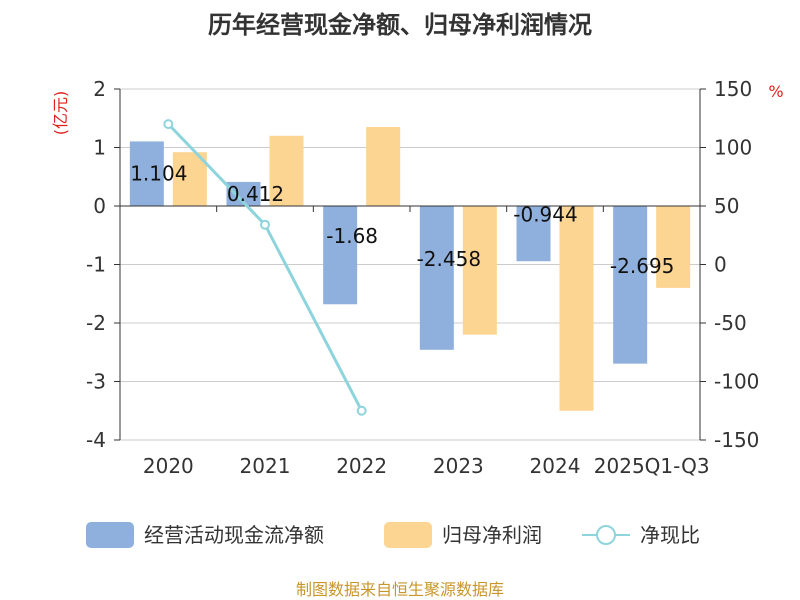 The width and height of the screenshot is (800, 600). I want to click on left-axis-unit: (亿元), so click(60, 113).